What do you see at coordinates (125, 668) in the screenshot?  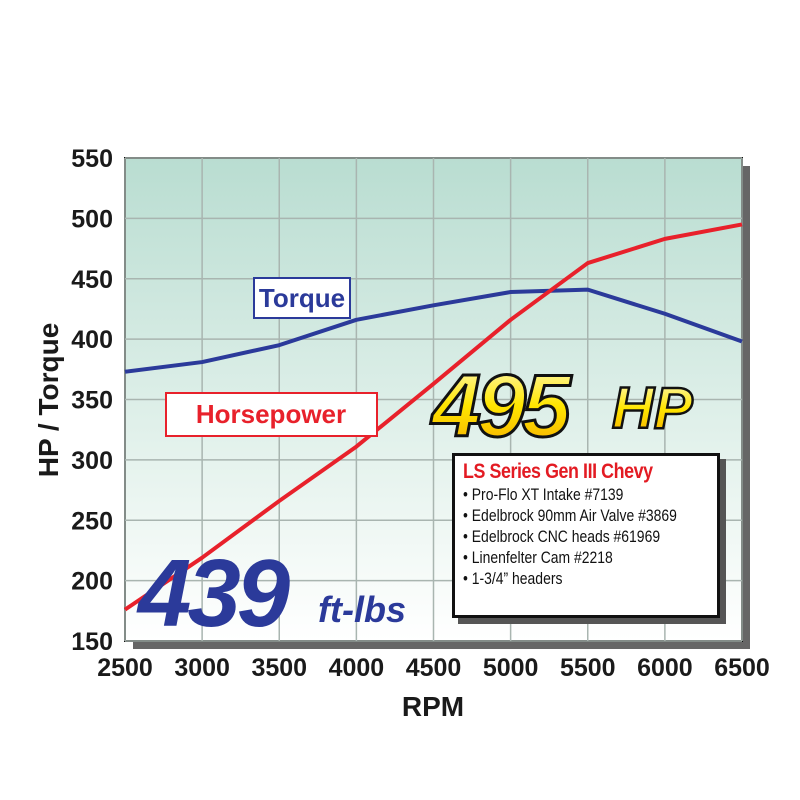 I see `x-tick-label: 2500` at bounding box center [125, 668].